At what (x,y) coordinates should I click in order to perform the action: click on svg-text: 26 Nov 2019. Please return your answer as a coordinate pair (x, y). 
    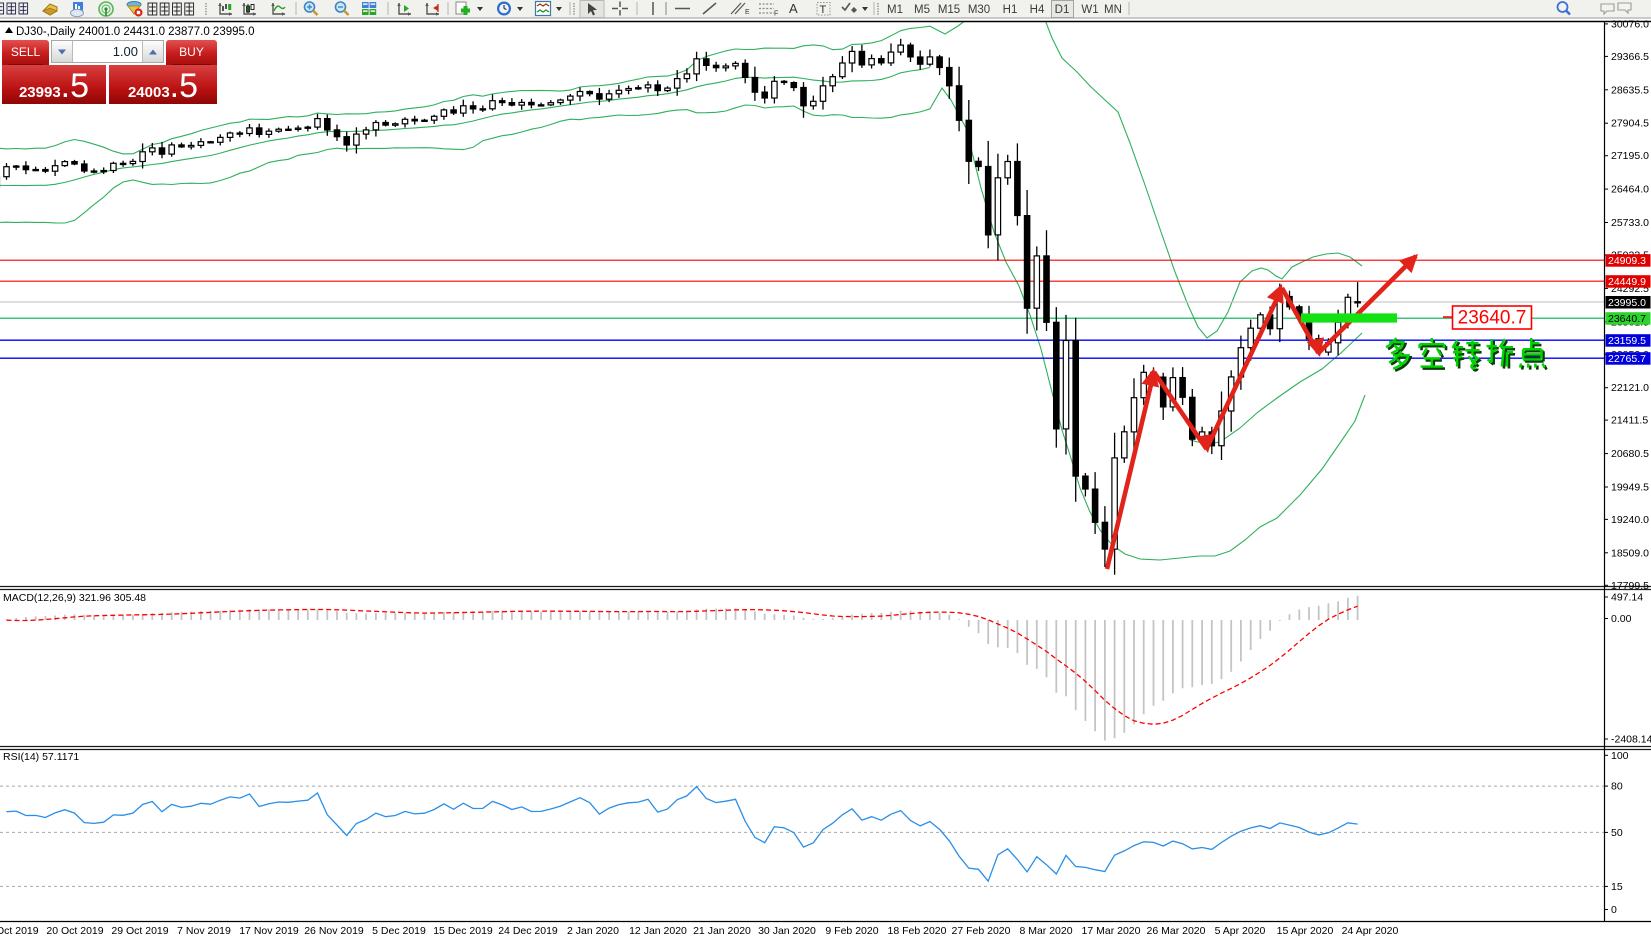
    Looking at the image, I should click on (334, 931).